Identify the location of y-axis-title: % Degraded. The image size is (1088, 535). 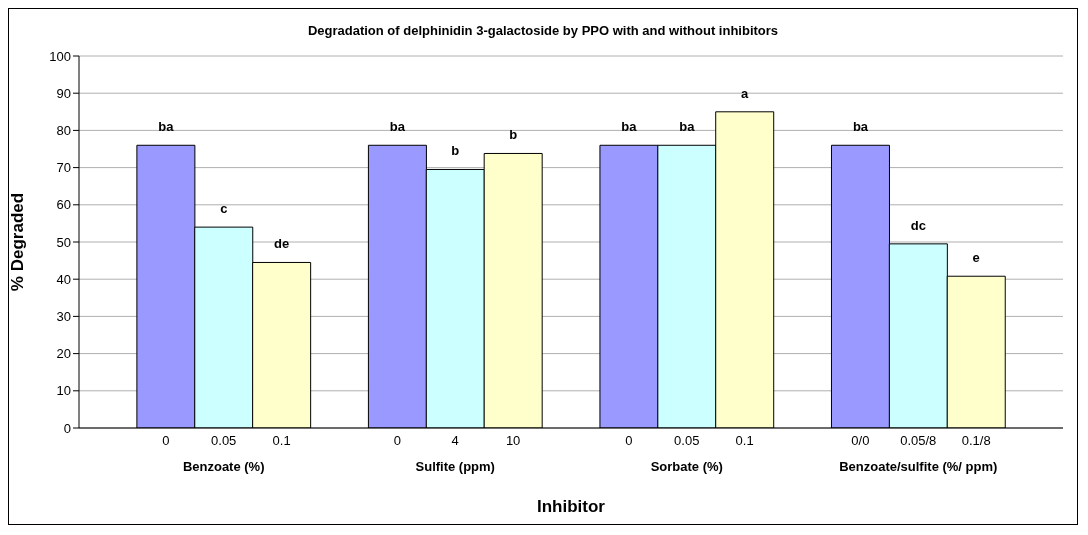
(18, 242).